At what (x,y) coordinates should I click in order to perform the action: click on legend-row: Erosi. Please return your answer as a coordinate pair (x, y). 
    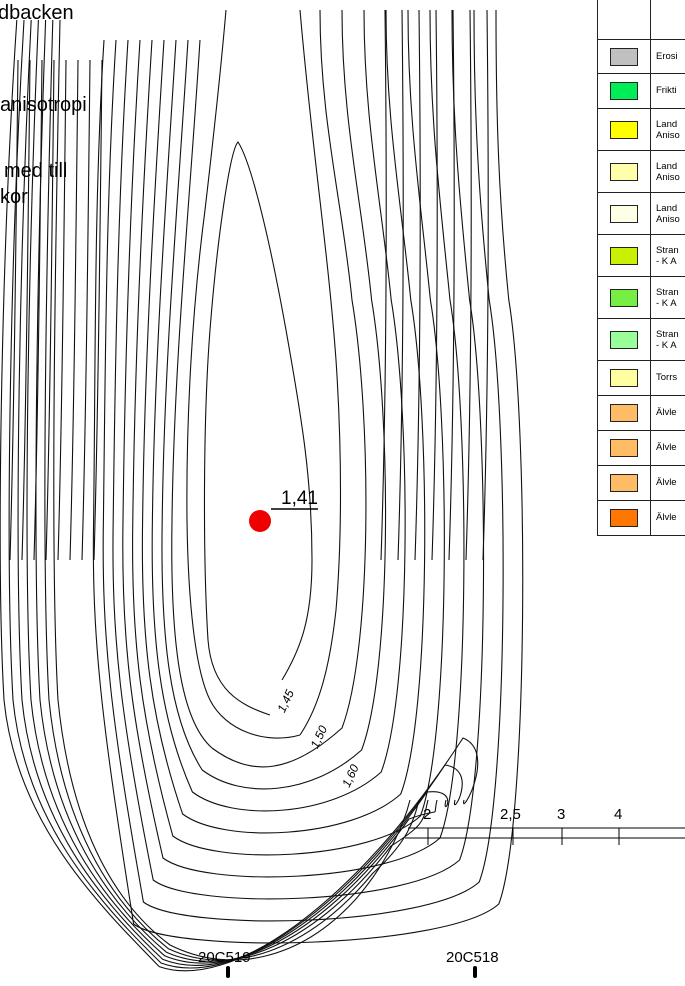
    Looking at the image, I should click on (641, 57).